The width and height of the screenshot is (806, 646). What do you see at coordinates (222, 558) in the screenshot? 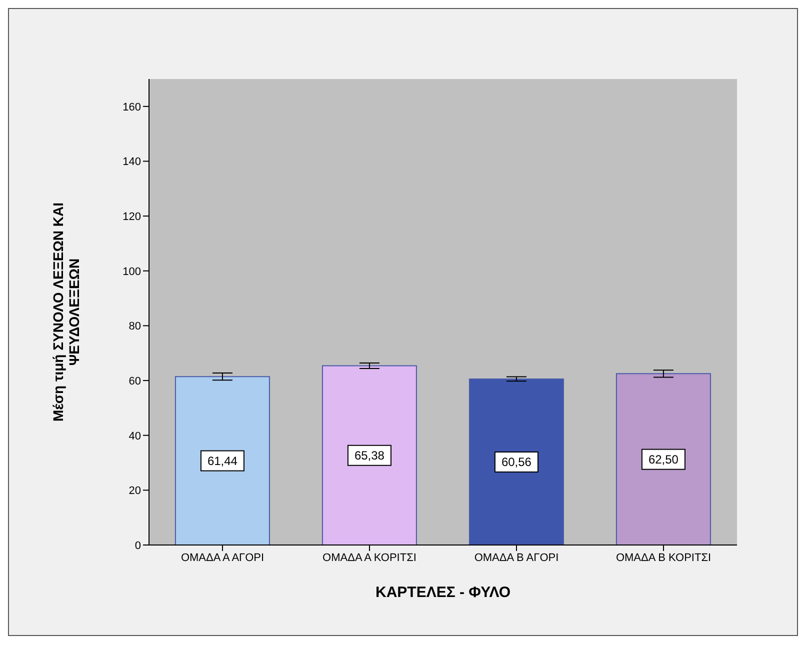
I see `x-tick-label: ΟΜΑΔΑ Α ΑΓΟΡΙ` at bounding box center [222, 558].